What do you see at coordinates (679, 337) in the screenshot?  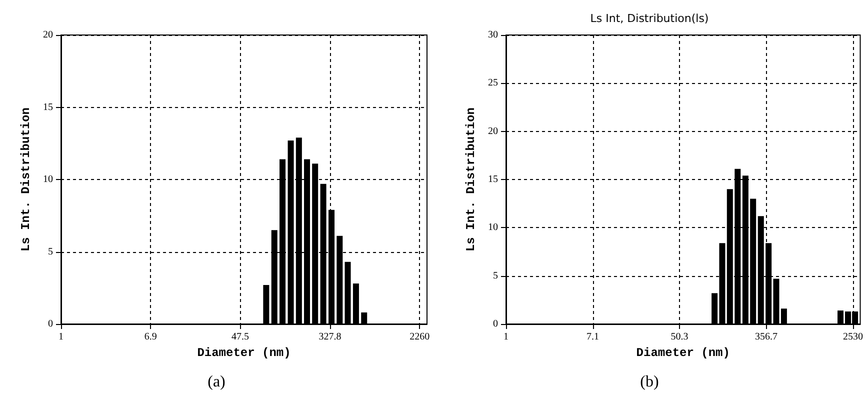 I see `x-tick-label: 50.3` at bounding box center [679, 337].